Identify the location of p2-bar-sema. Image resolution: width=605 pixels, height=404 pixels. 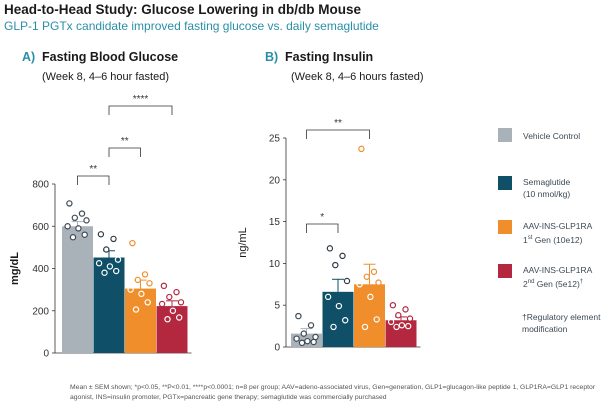
(338, 319).